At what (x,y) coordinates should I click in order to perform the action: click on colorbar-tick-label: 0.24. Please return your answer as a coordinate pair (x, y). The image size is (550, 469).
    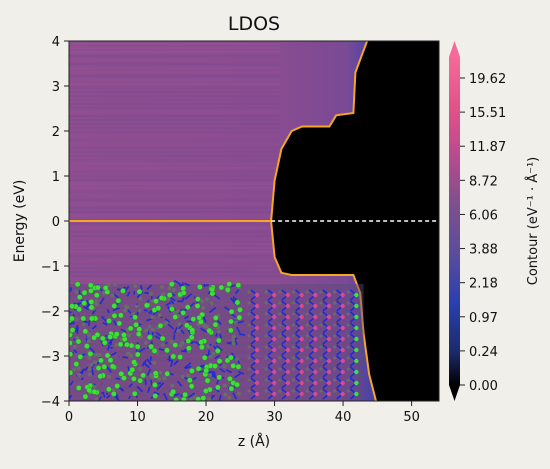
    Looking at the image, I should click on (483, 352).